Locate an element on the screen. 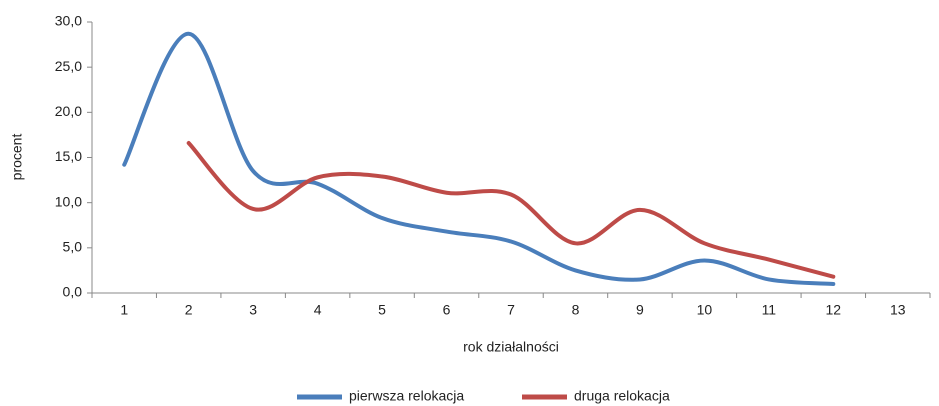  y-tick-label: 5,0 is located at coordinates (73, 247).